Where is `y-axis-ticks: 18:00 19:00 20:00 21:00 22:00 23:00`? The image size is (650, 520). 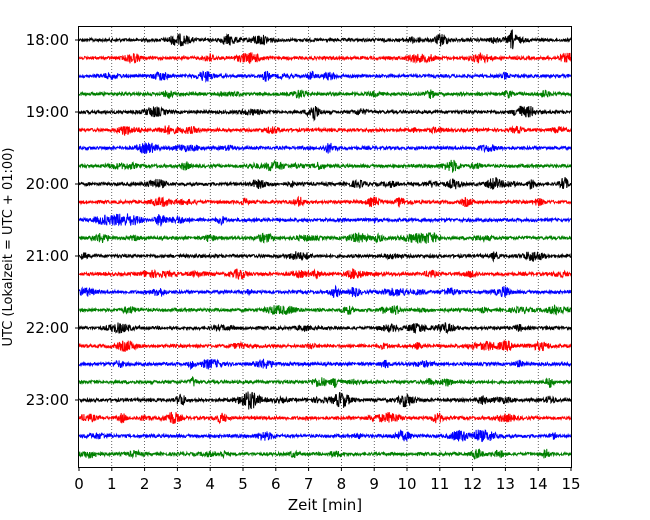 y-axis-ticks: 18:00 19:00 20:00 21:00 22:00 23:00 is located at coordinates (52, 220).